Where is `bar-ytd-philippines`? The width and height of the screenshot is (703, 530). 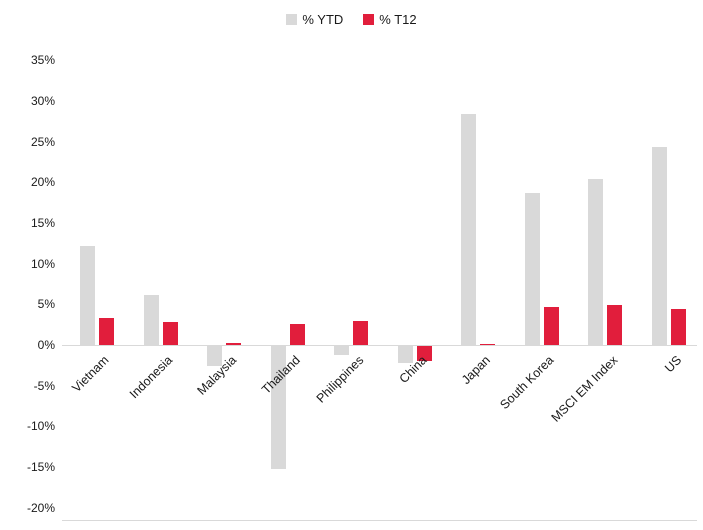 bar-ytd-philippines is located at coordinates (342, 350).